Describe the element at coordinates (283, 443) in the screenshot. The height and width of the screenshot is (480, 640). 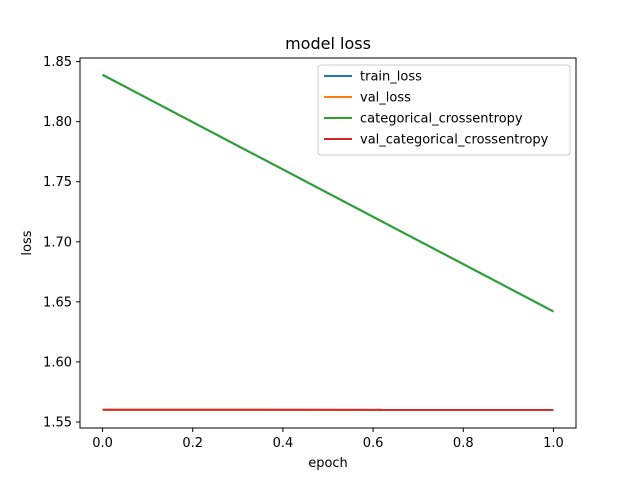
I see `x-tick-label: 0.4` at that location.